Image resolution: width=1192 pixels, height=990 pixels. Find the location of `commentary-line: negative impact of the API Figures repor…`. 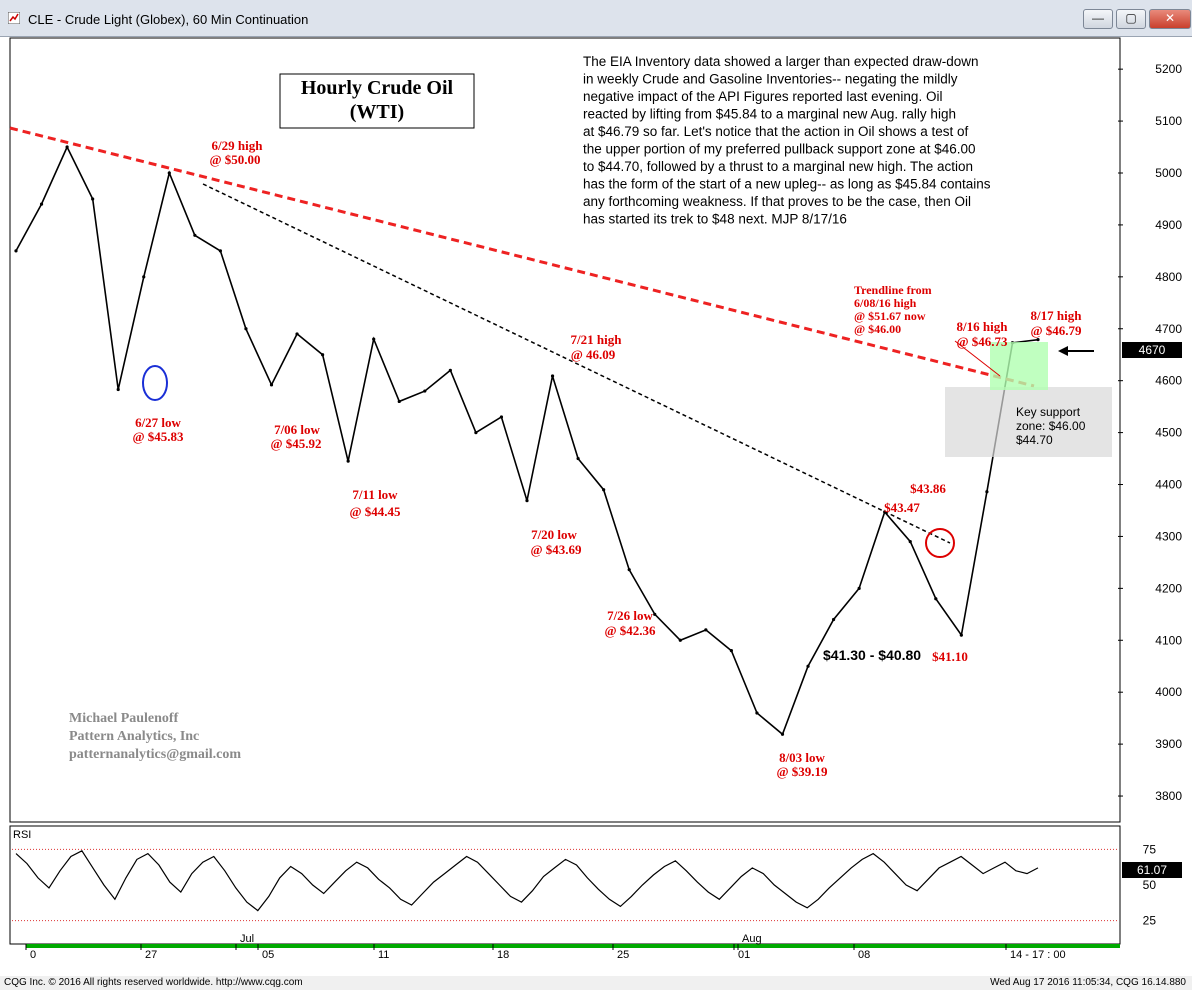

commentary-line: negative impact of the API Figures repor… is located at coordinates (762, 96).